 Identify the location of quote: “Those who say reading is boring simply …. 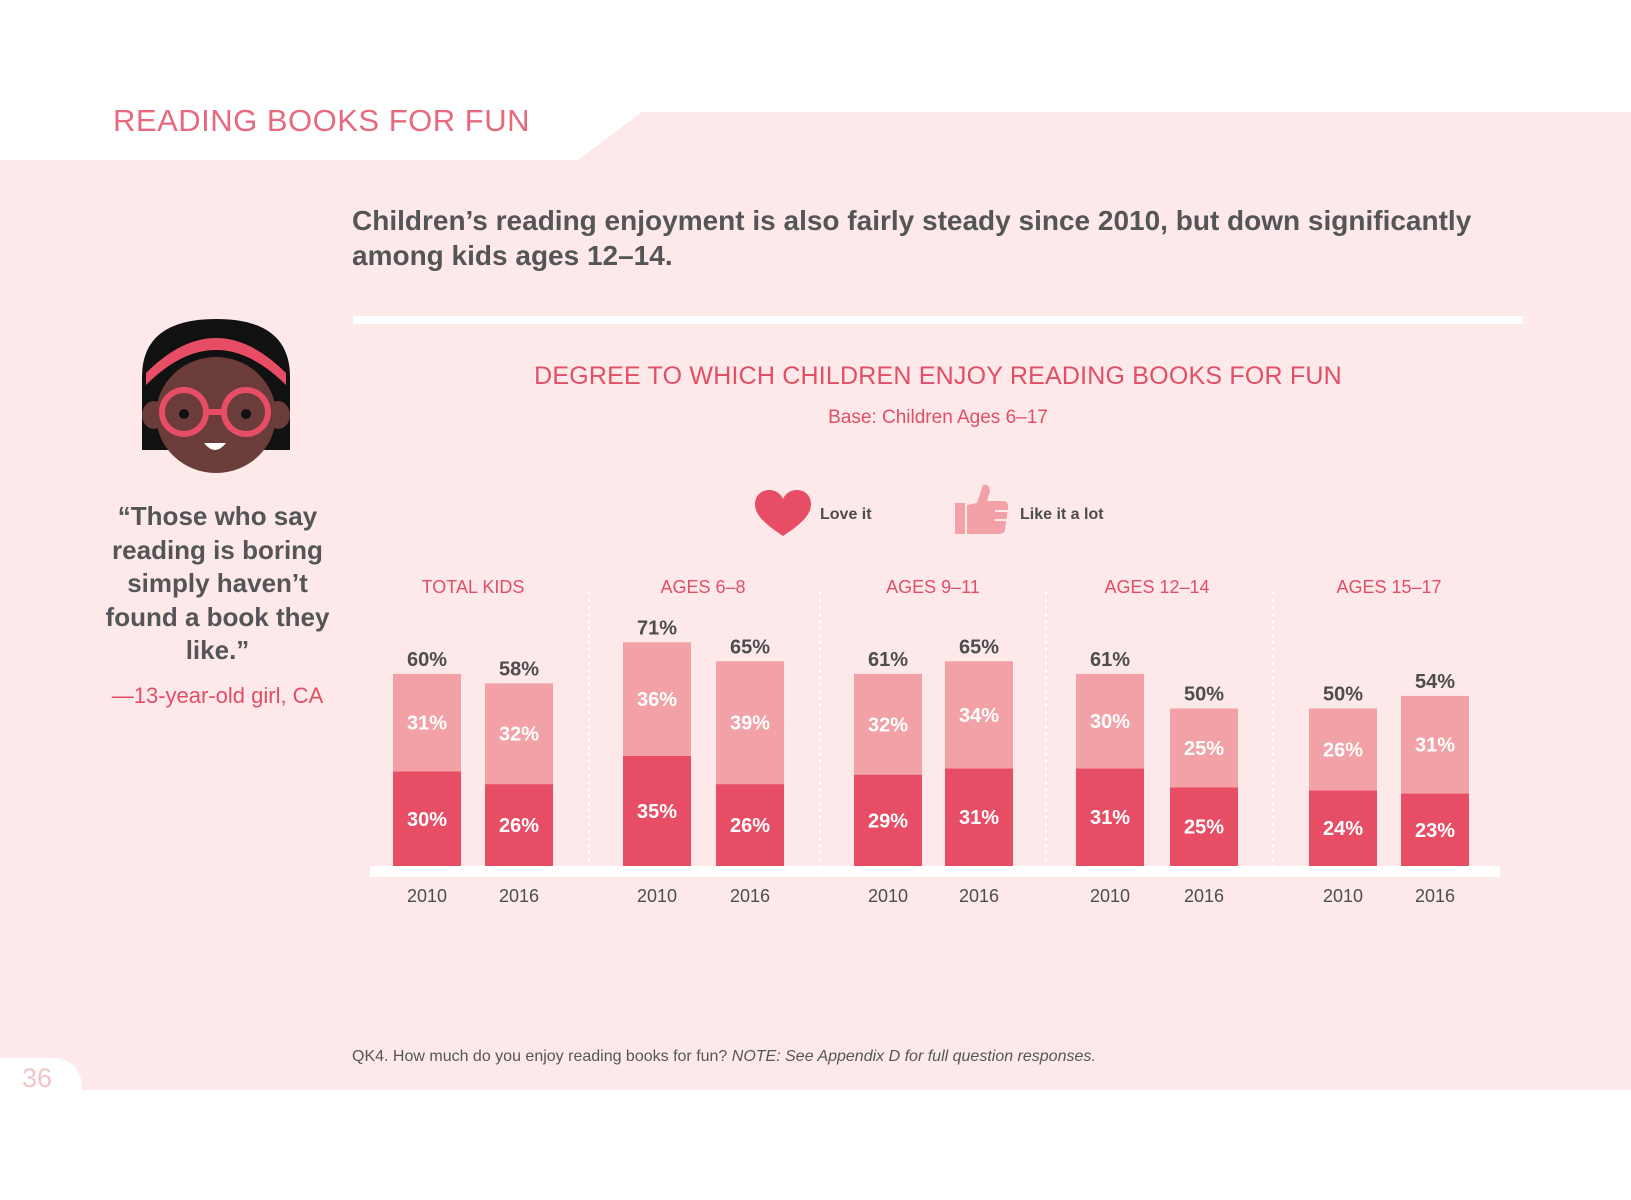
(217, 583).